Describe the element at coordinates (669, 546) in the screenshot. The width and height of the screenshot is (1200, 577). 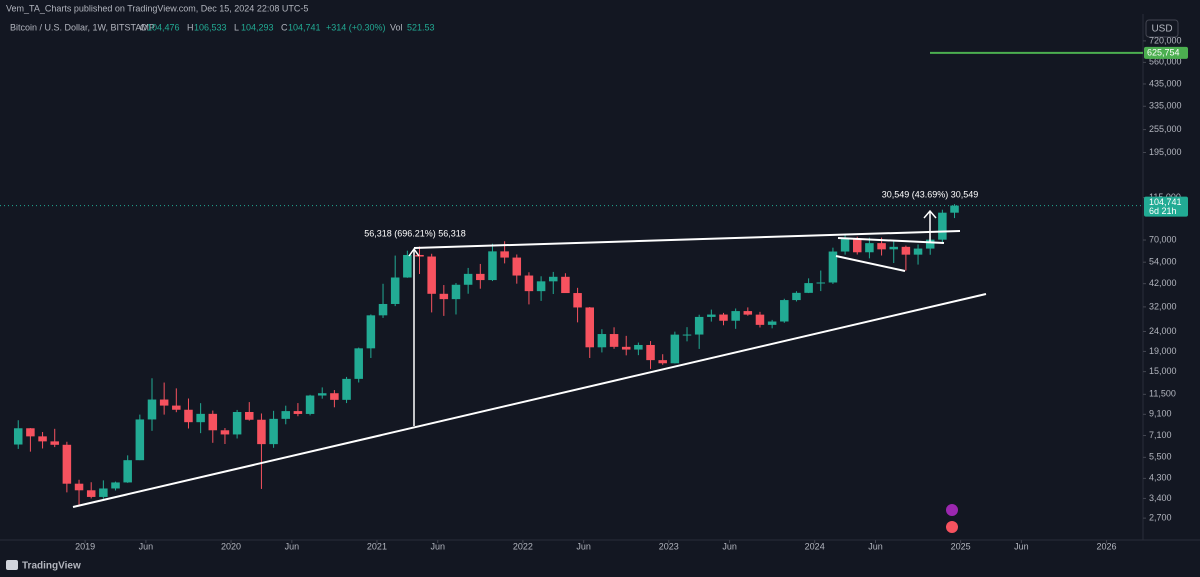
I see `x-tick-label: 2023` at that location.